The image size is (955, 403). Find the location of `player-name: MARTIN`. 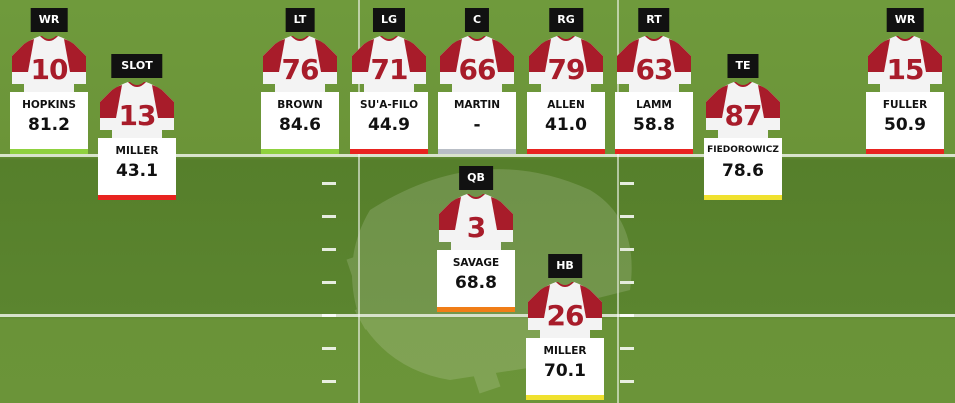

player-name: MARTIN is located at coordinates (477, 105).